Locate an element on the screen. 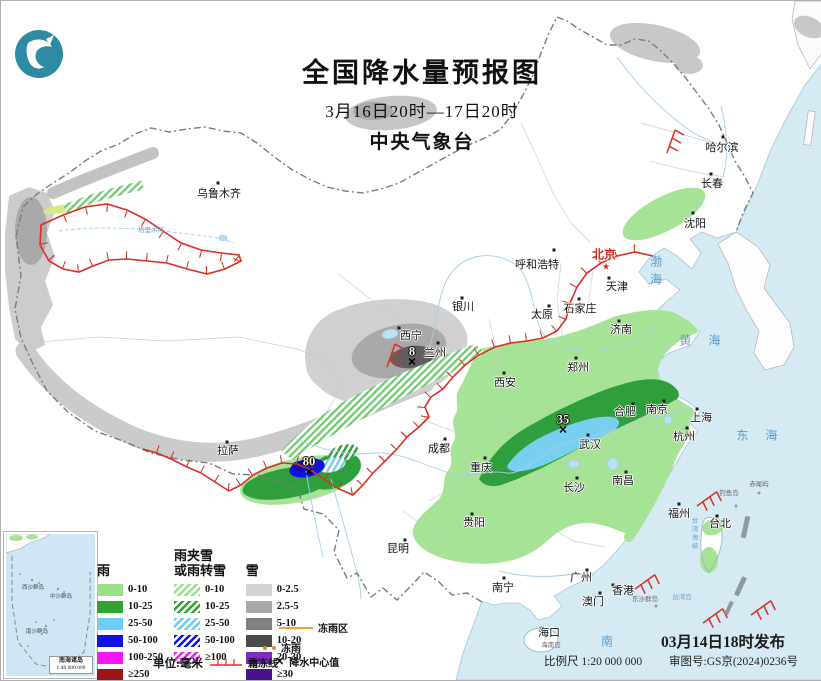  city-label: 上海 is located at coordinates (701, 418).